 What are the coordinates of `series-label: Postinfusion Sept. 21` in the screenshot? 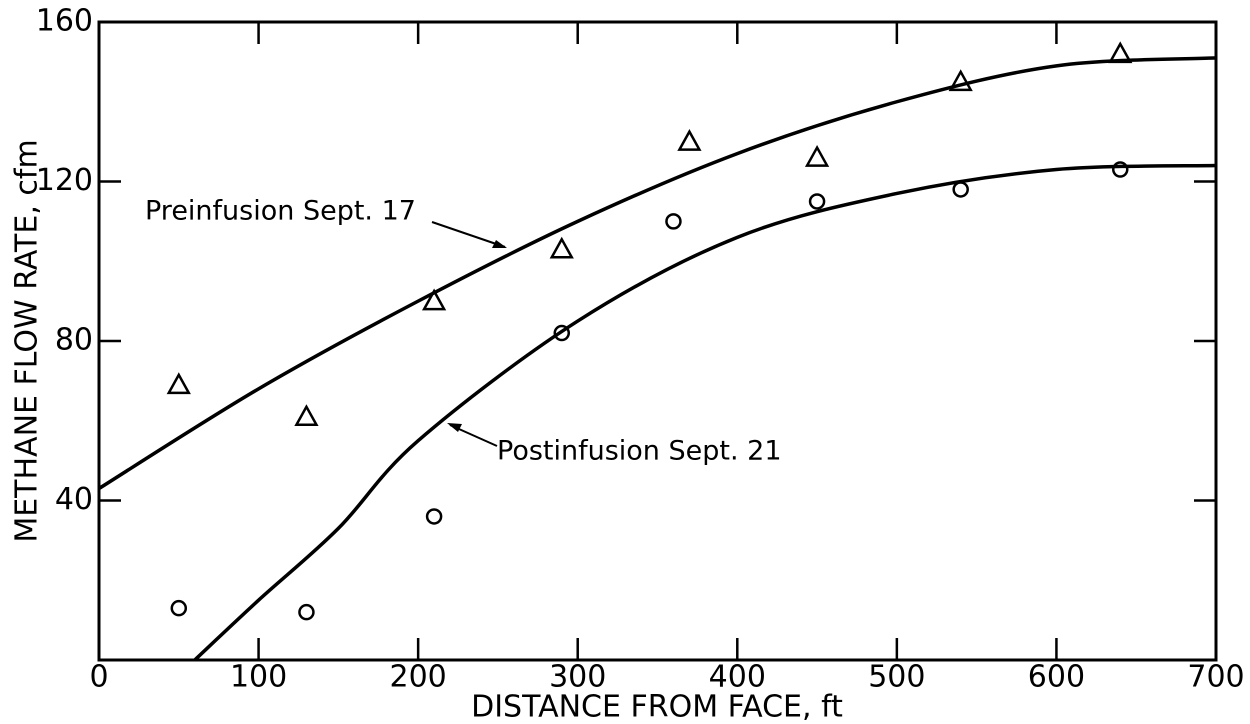 It's located at (639, 451).